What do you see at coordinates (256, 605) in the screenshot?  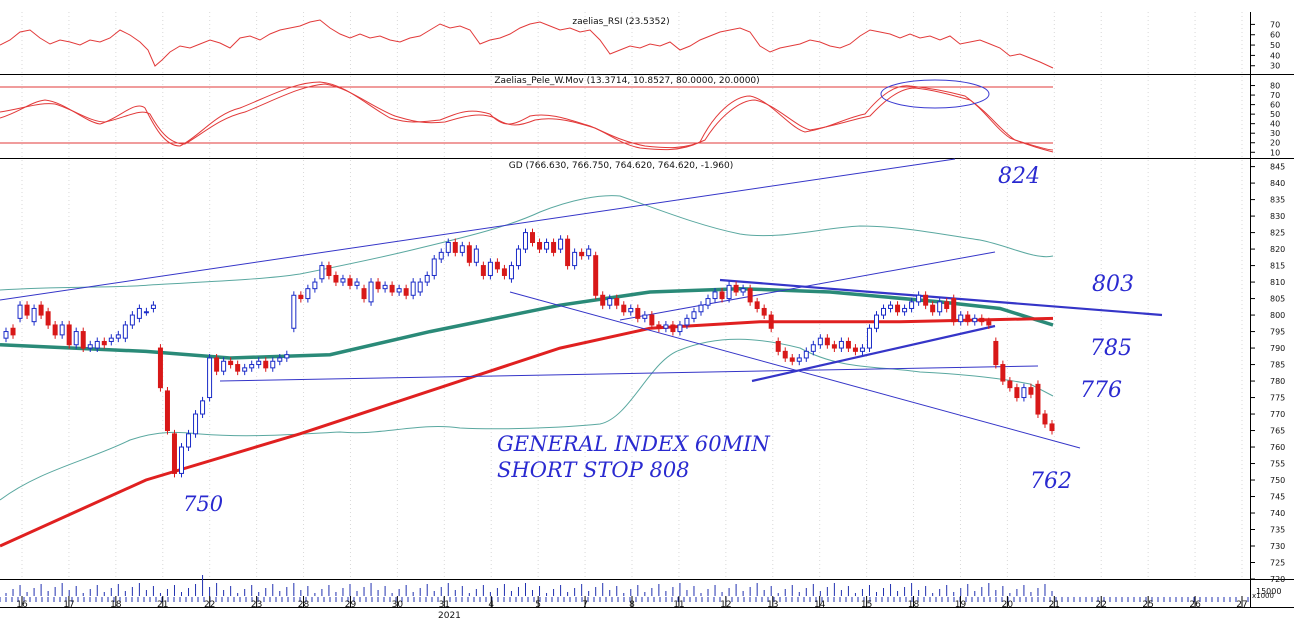 I see `x-tick-label: 23` at bounding box center [256, 605].